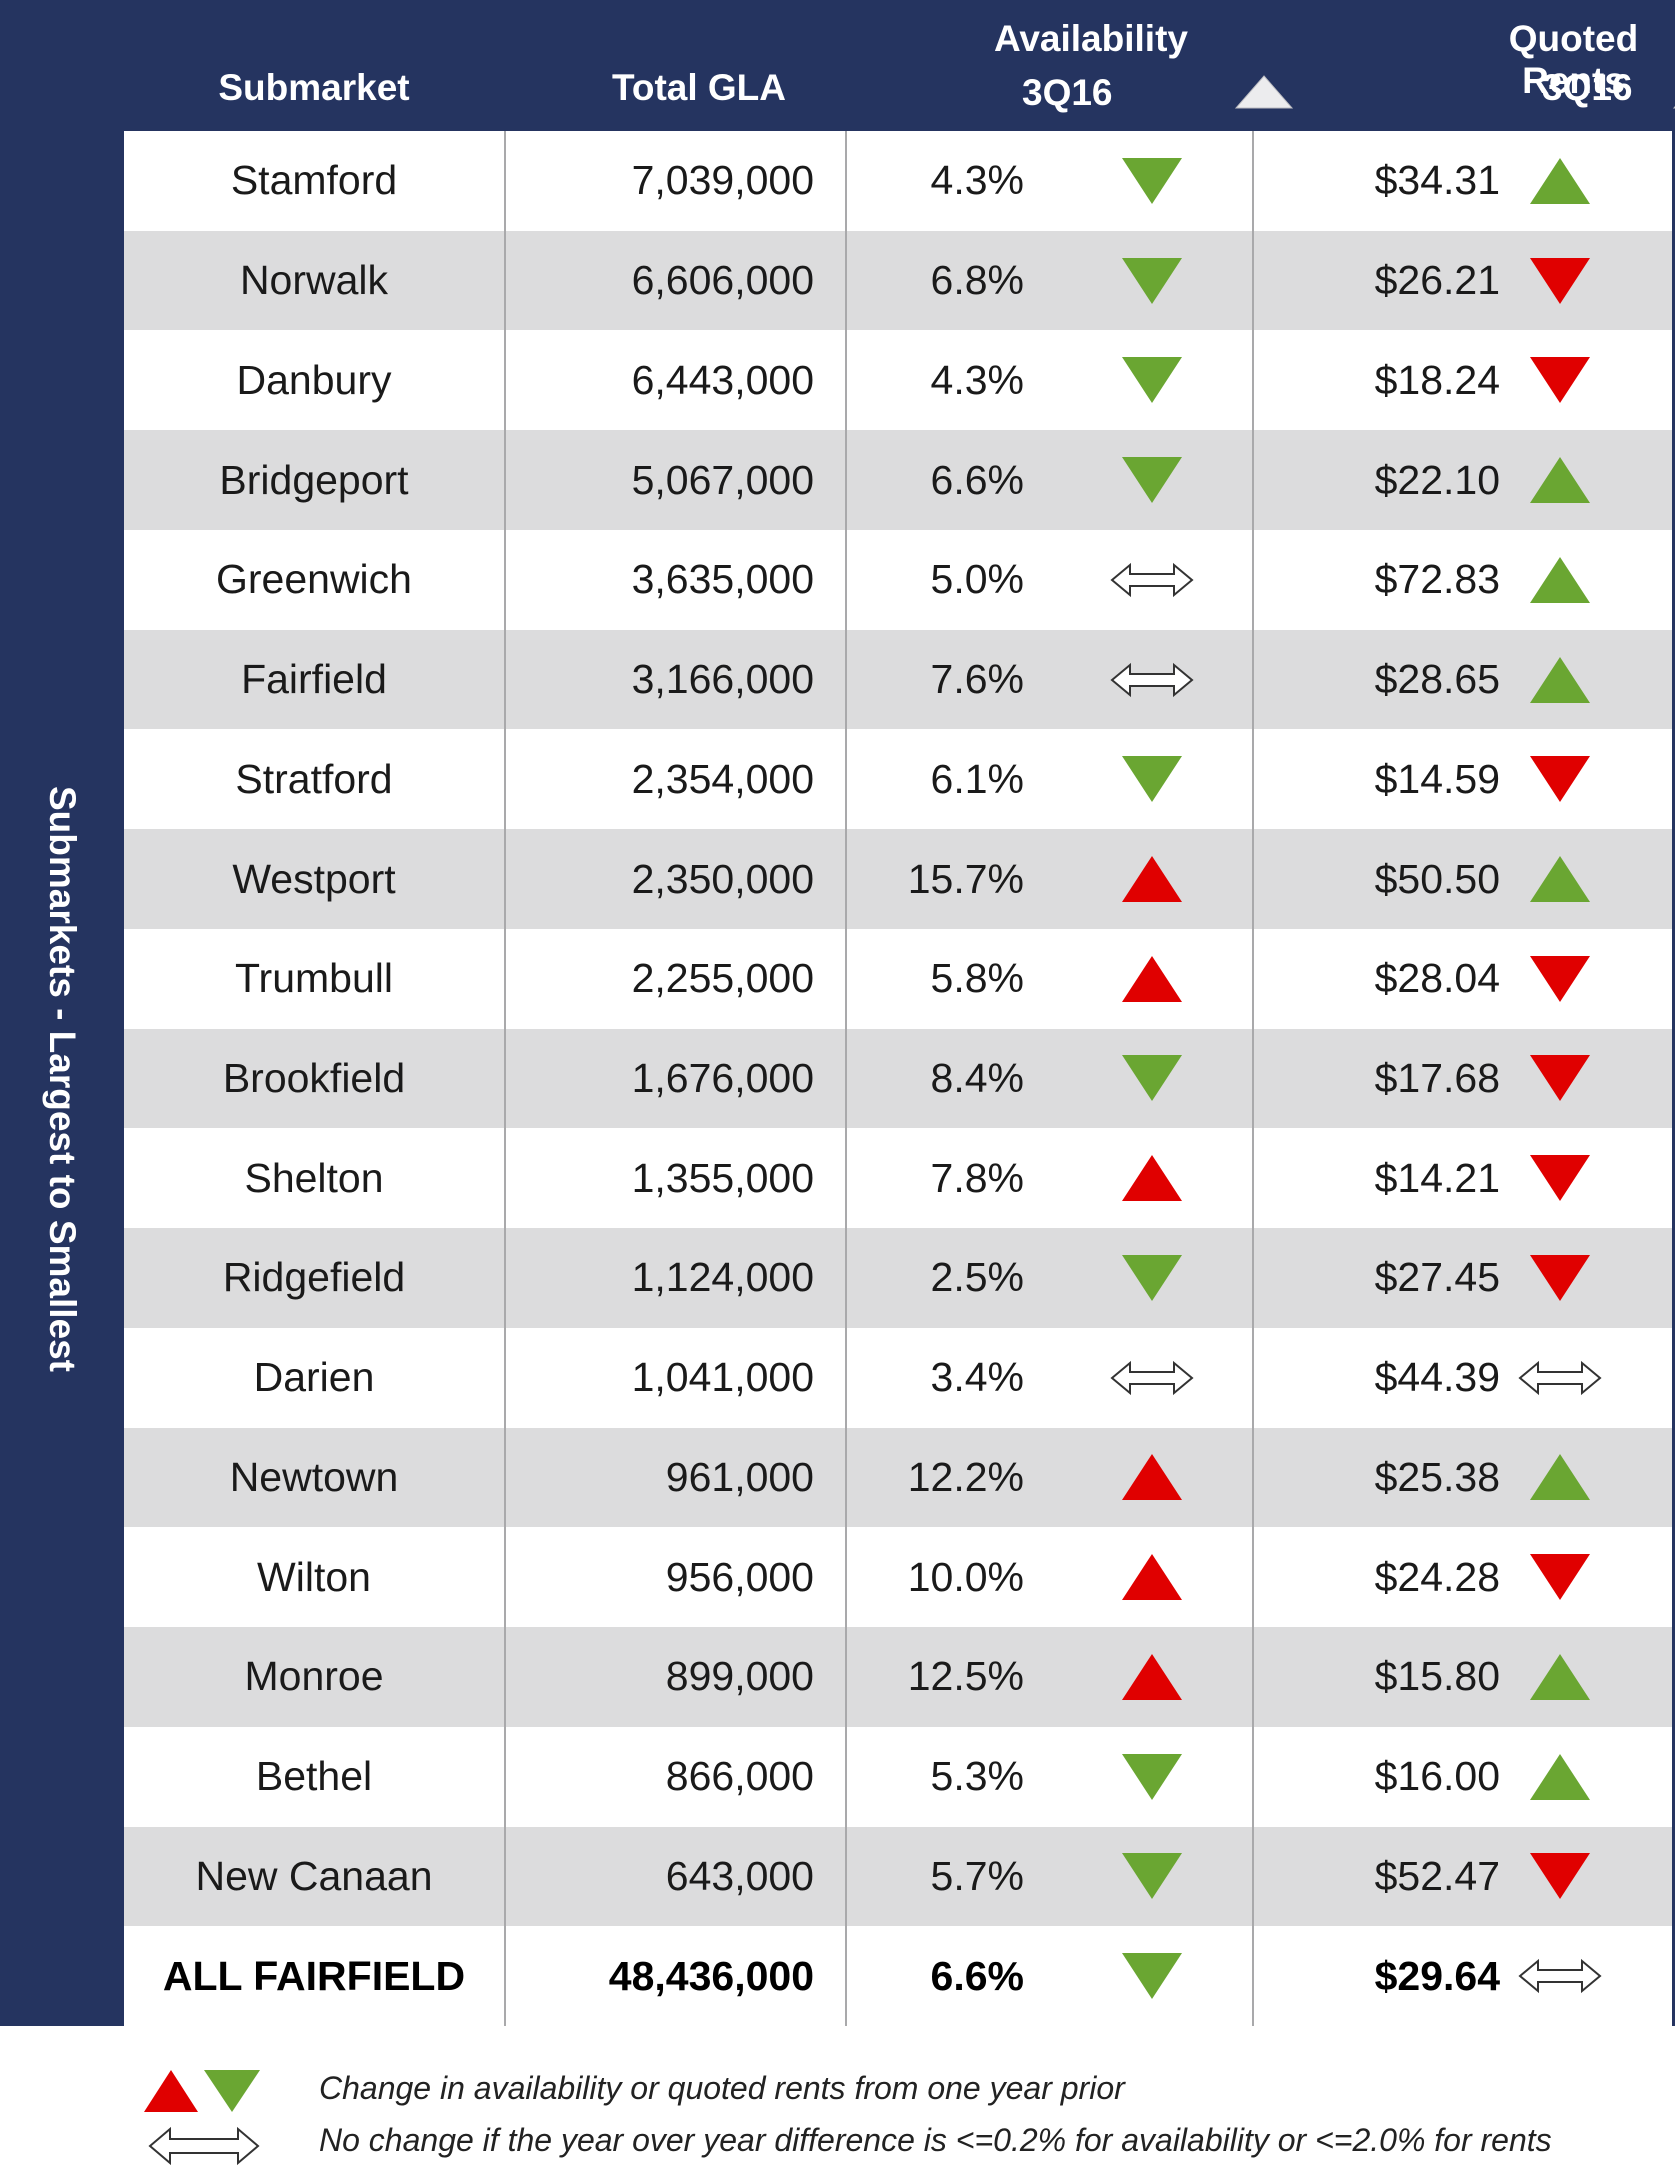 This screenshot has height=2168, width=1675. What do you see at coordinates (959, 680) in the screenshot?
I see `availability-cell: 7.6%` at bounding box center [959, 680].